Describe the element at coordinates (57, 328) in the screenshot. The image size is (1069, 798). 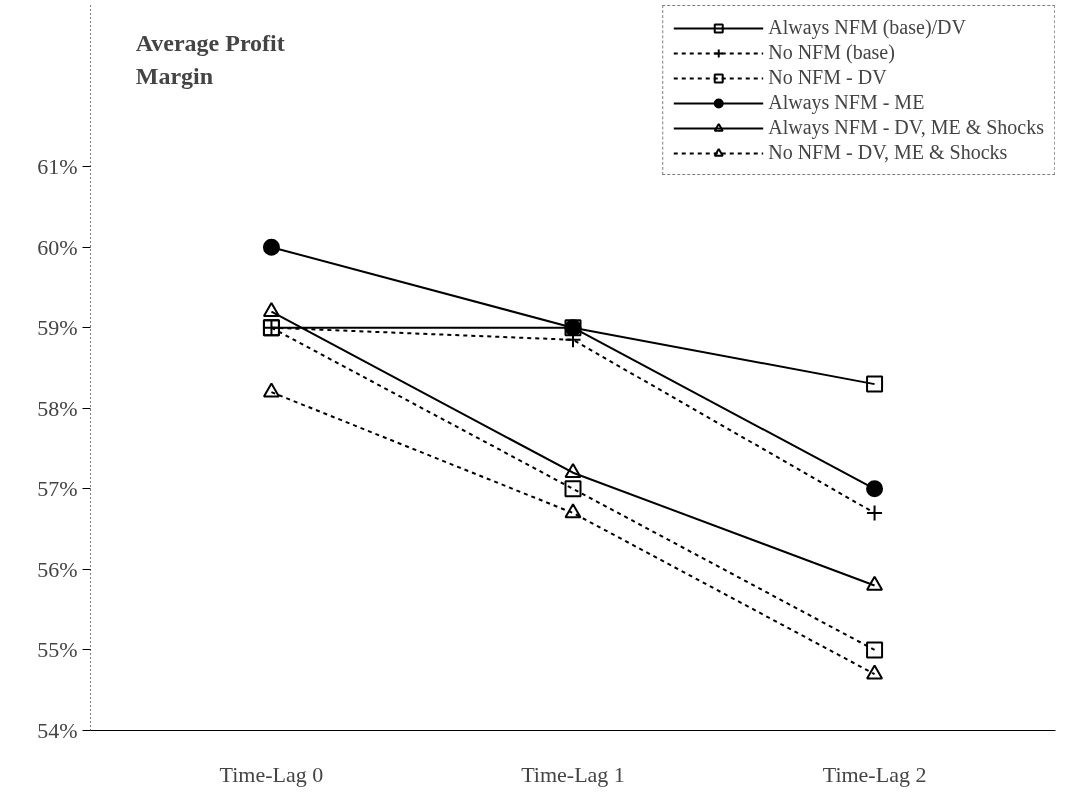
I see `y-tick-label: 59%` at that location.